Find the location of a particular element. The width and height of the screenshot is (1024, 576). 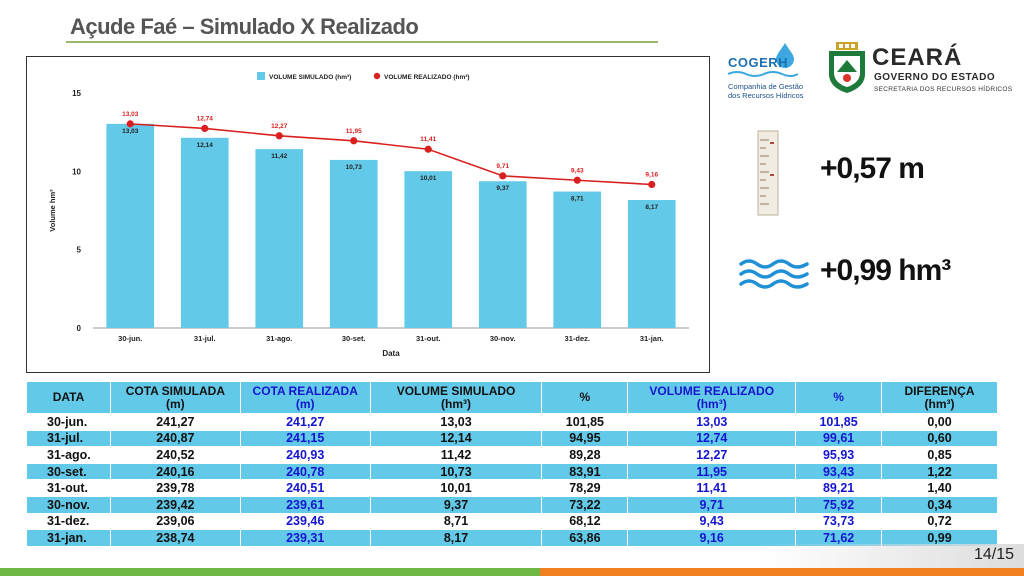

line-realizado is located at coordinates (391, 154).